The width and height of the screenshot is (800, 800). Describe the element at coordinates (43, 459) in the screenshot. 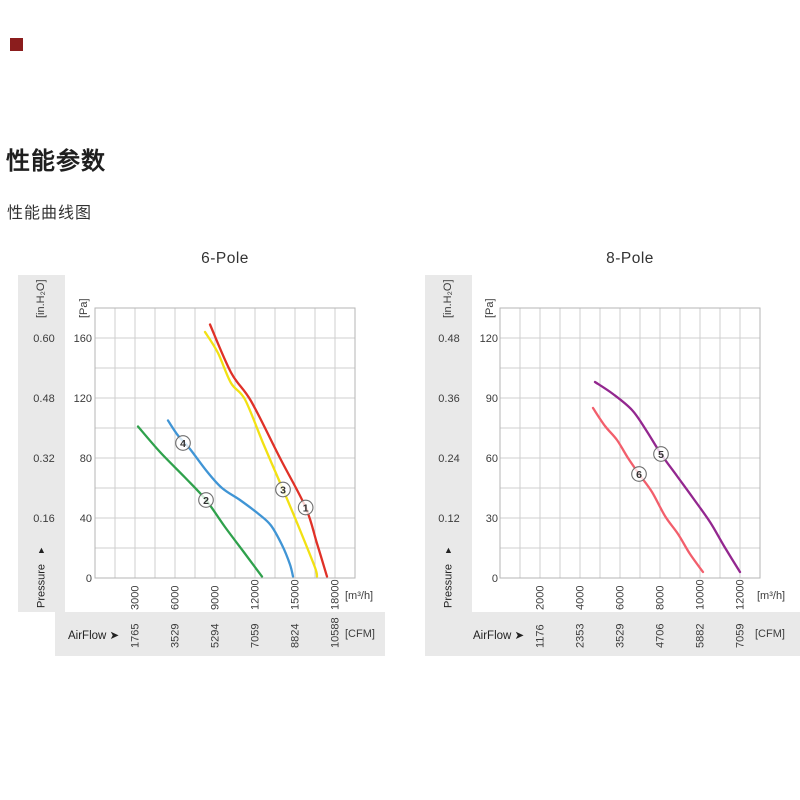

I see `inh2o-tick-label: 0.32` at that location.